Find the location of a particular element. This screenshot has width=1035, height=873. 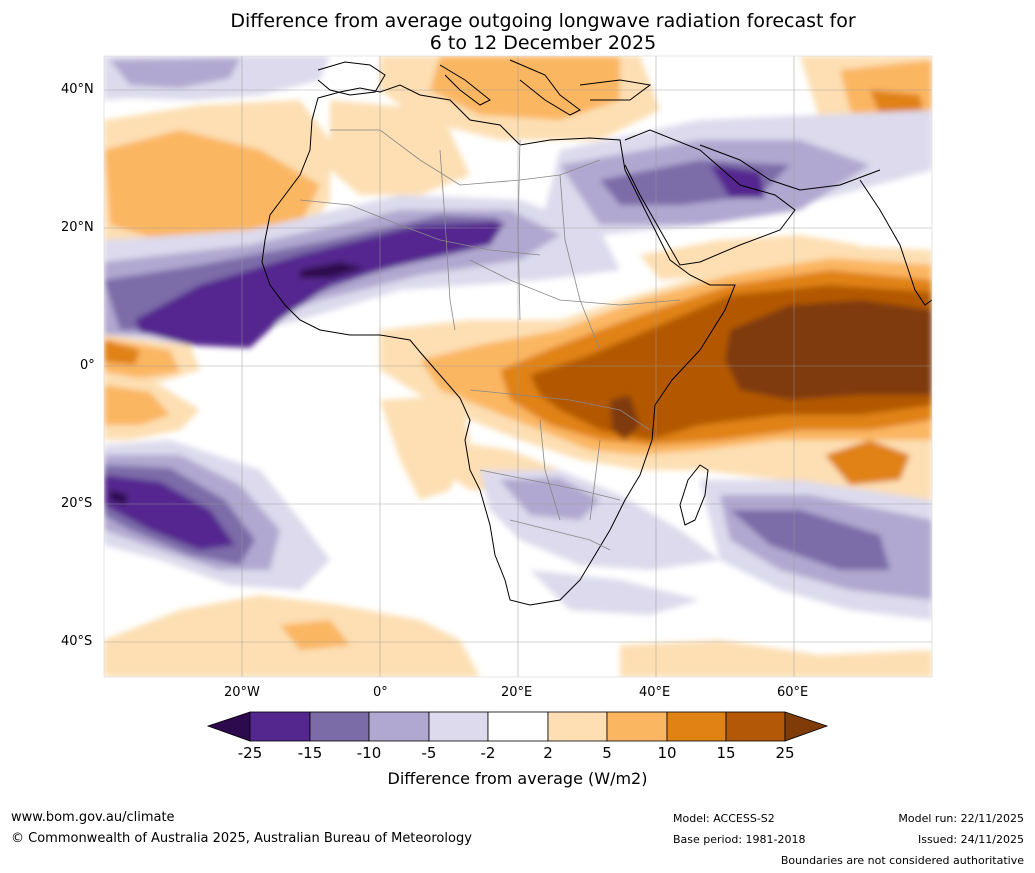

iberia-coastline is located at coordinates (351, 78).